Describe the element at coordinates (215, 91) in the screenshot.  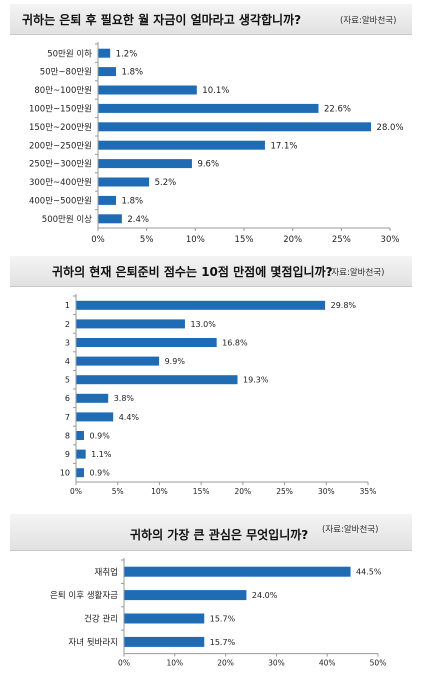
I see `data-label: 10.1%` at that location.